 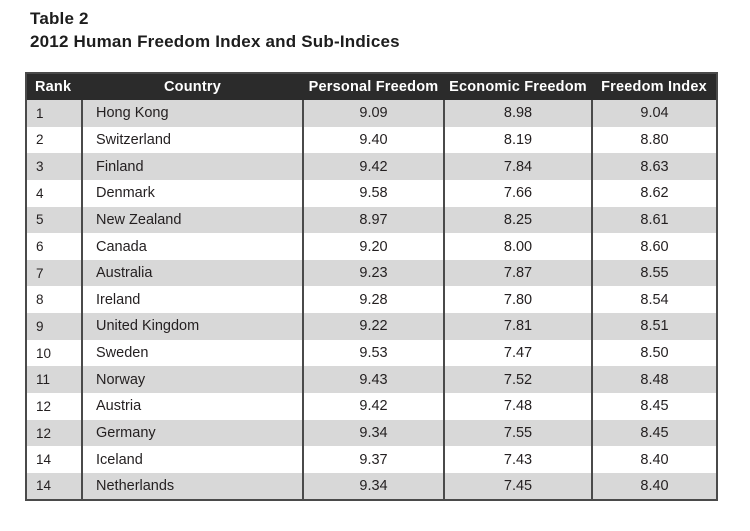 I want to click on personal-freedom-cell: 8.97, so click(x=373, y=220).